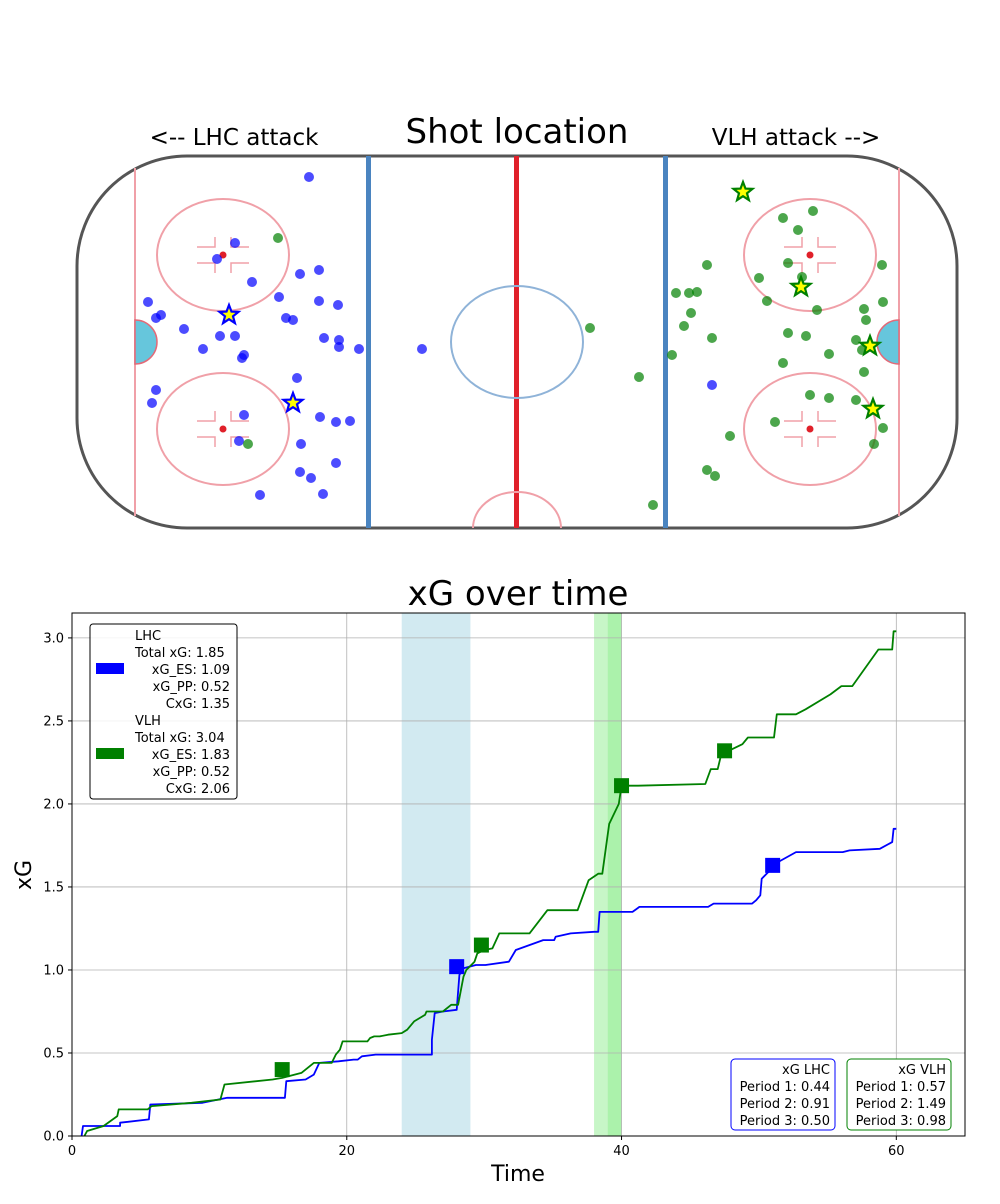 The image size is (1000, 1204). What do you see at coordinates (179, 738) in the screenshot?
I see `legend-text: Total xG: 3.04` at bounding box center [179, 738].